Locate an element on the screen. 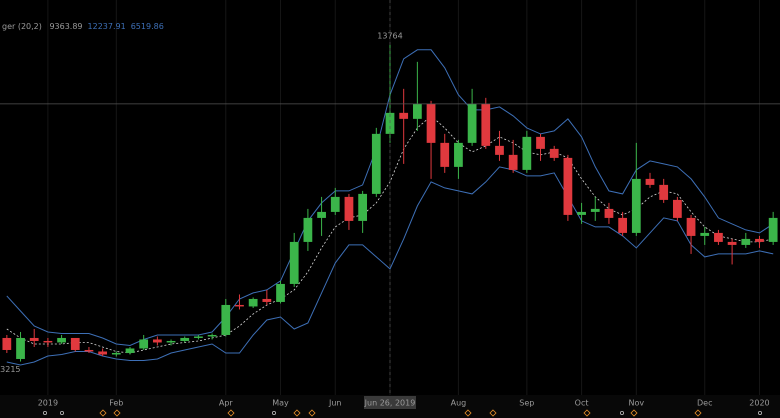  x-tick-label: Oct is located at coordinates (582, 403).